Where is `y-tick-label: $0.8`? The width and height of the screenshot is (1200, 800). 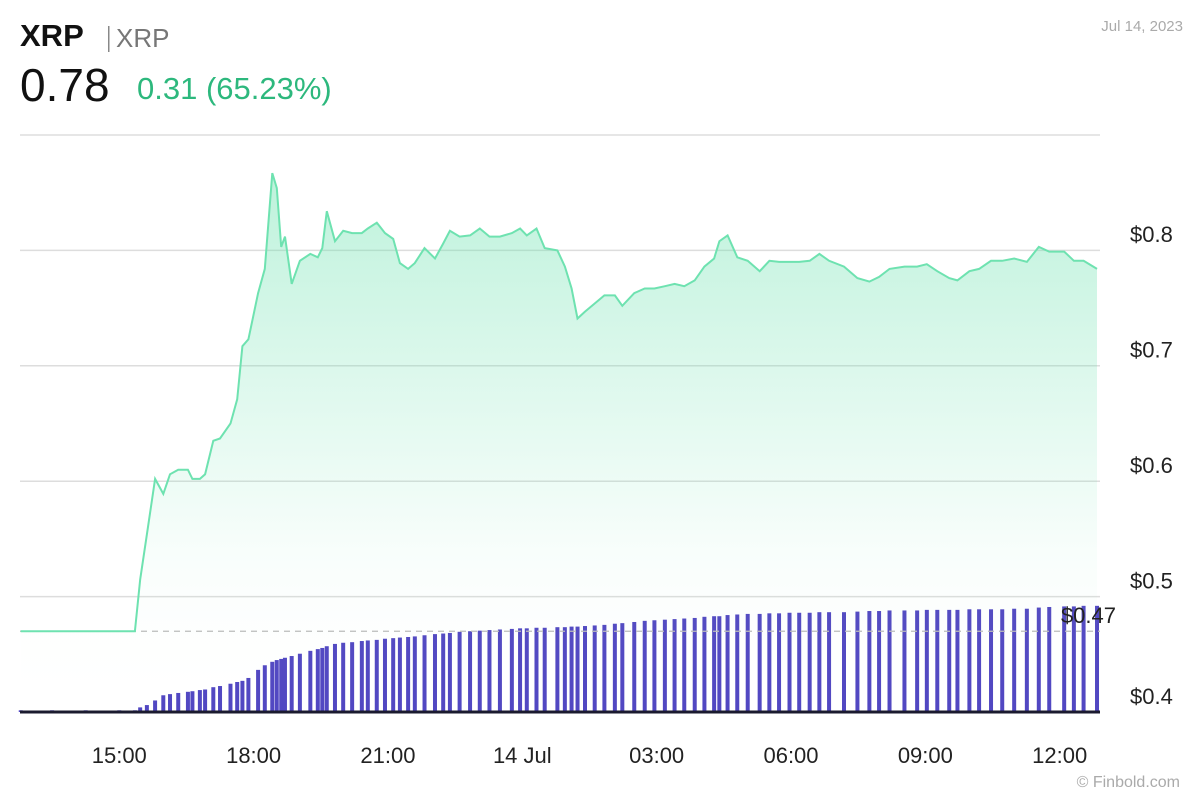
y-tick-label: $0.8 is located at coordinates (1151, 234).